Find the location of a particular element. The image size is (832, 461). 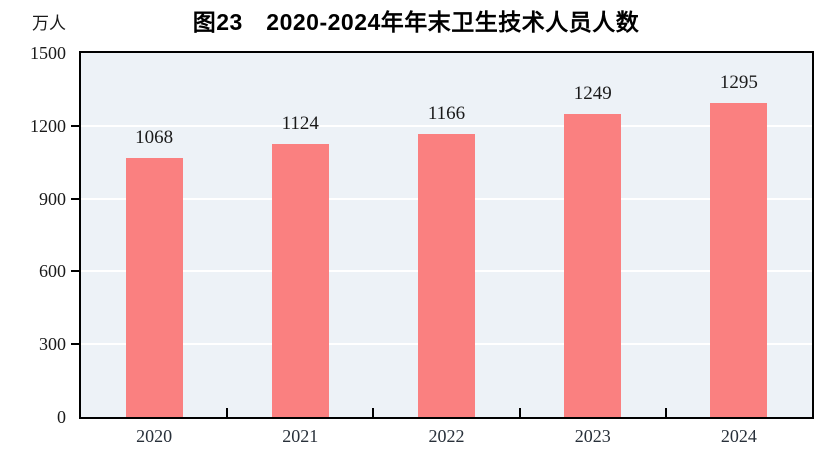

bar-value-label: 1068 is located at coordinates (154, 137).